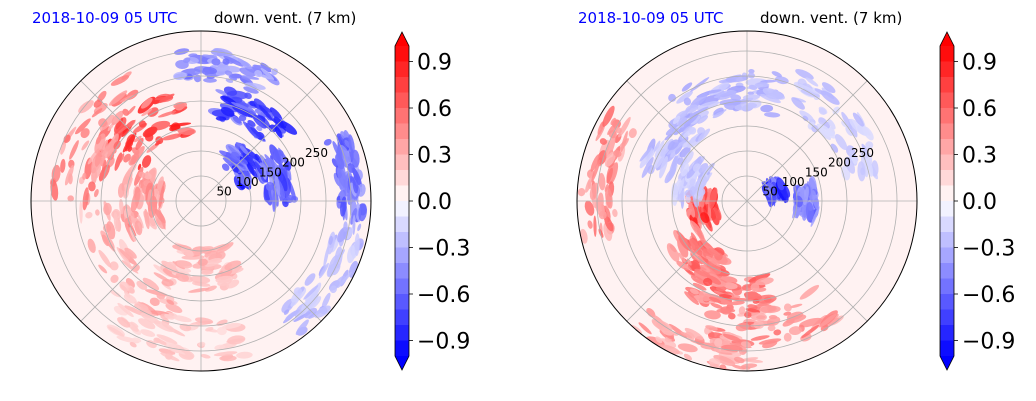 The width and height of the screenshot is (1036, 401). Describe the element at coordinates (947, 363) in the screenshot. I see `colorbar-extend-min` at that location.